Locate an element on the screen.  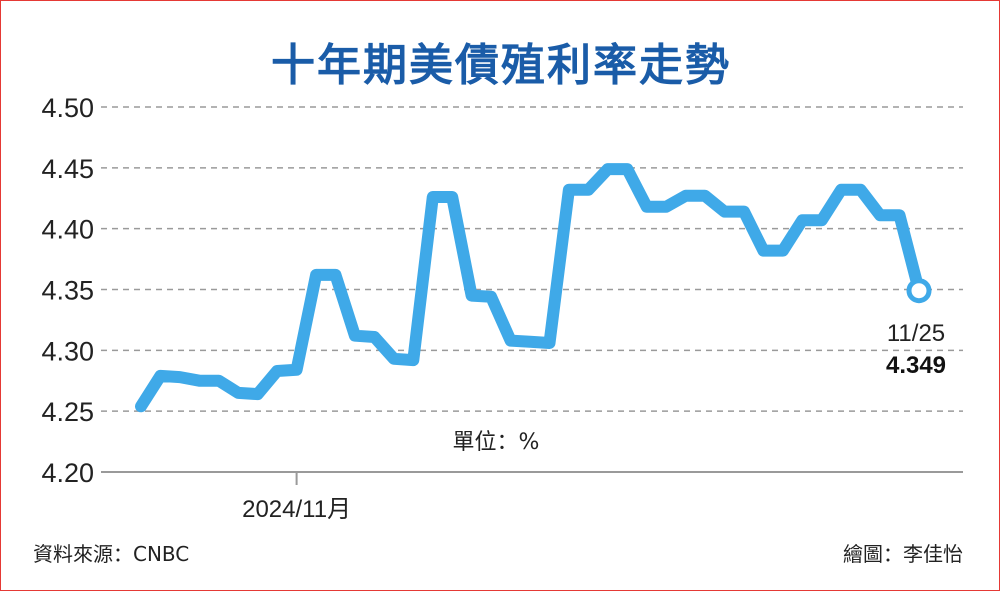
y-tick-label: 4.50 is located at coordinates (67, 108).